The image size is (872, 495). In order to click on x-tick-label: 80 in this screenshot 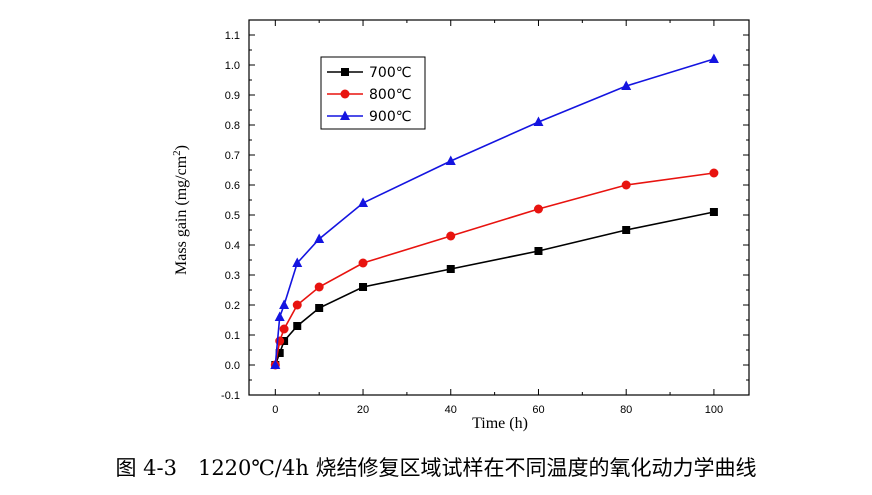, I will do `click(626, 410)`.